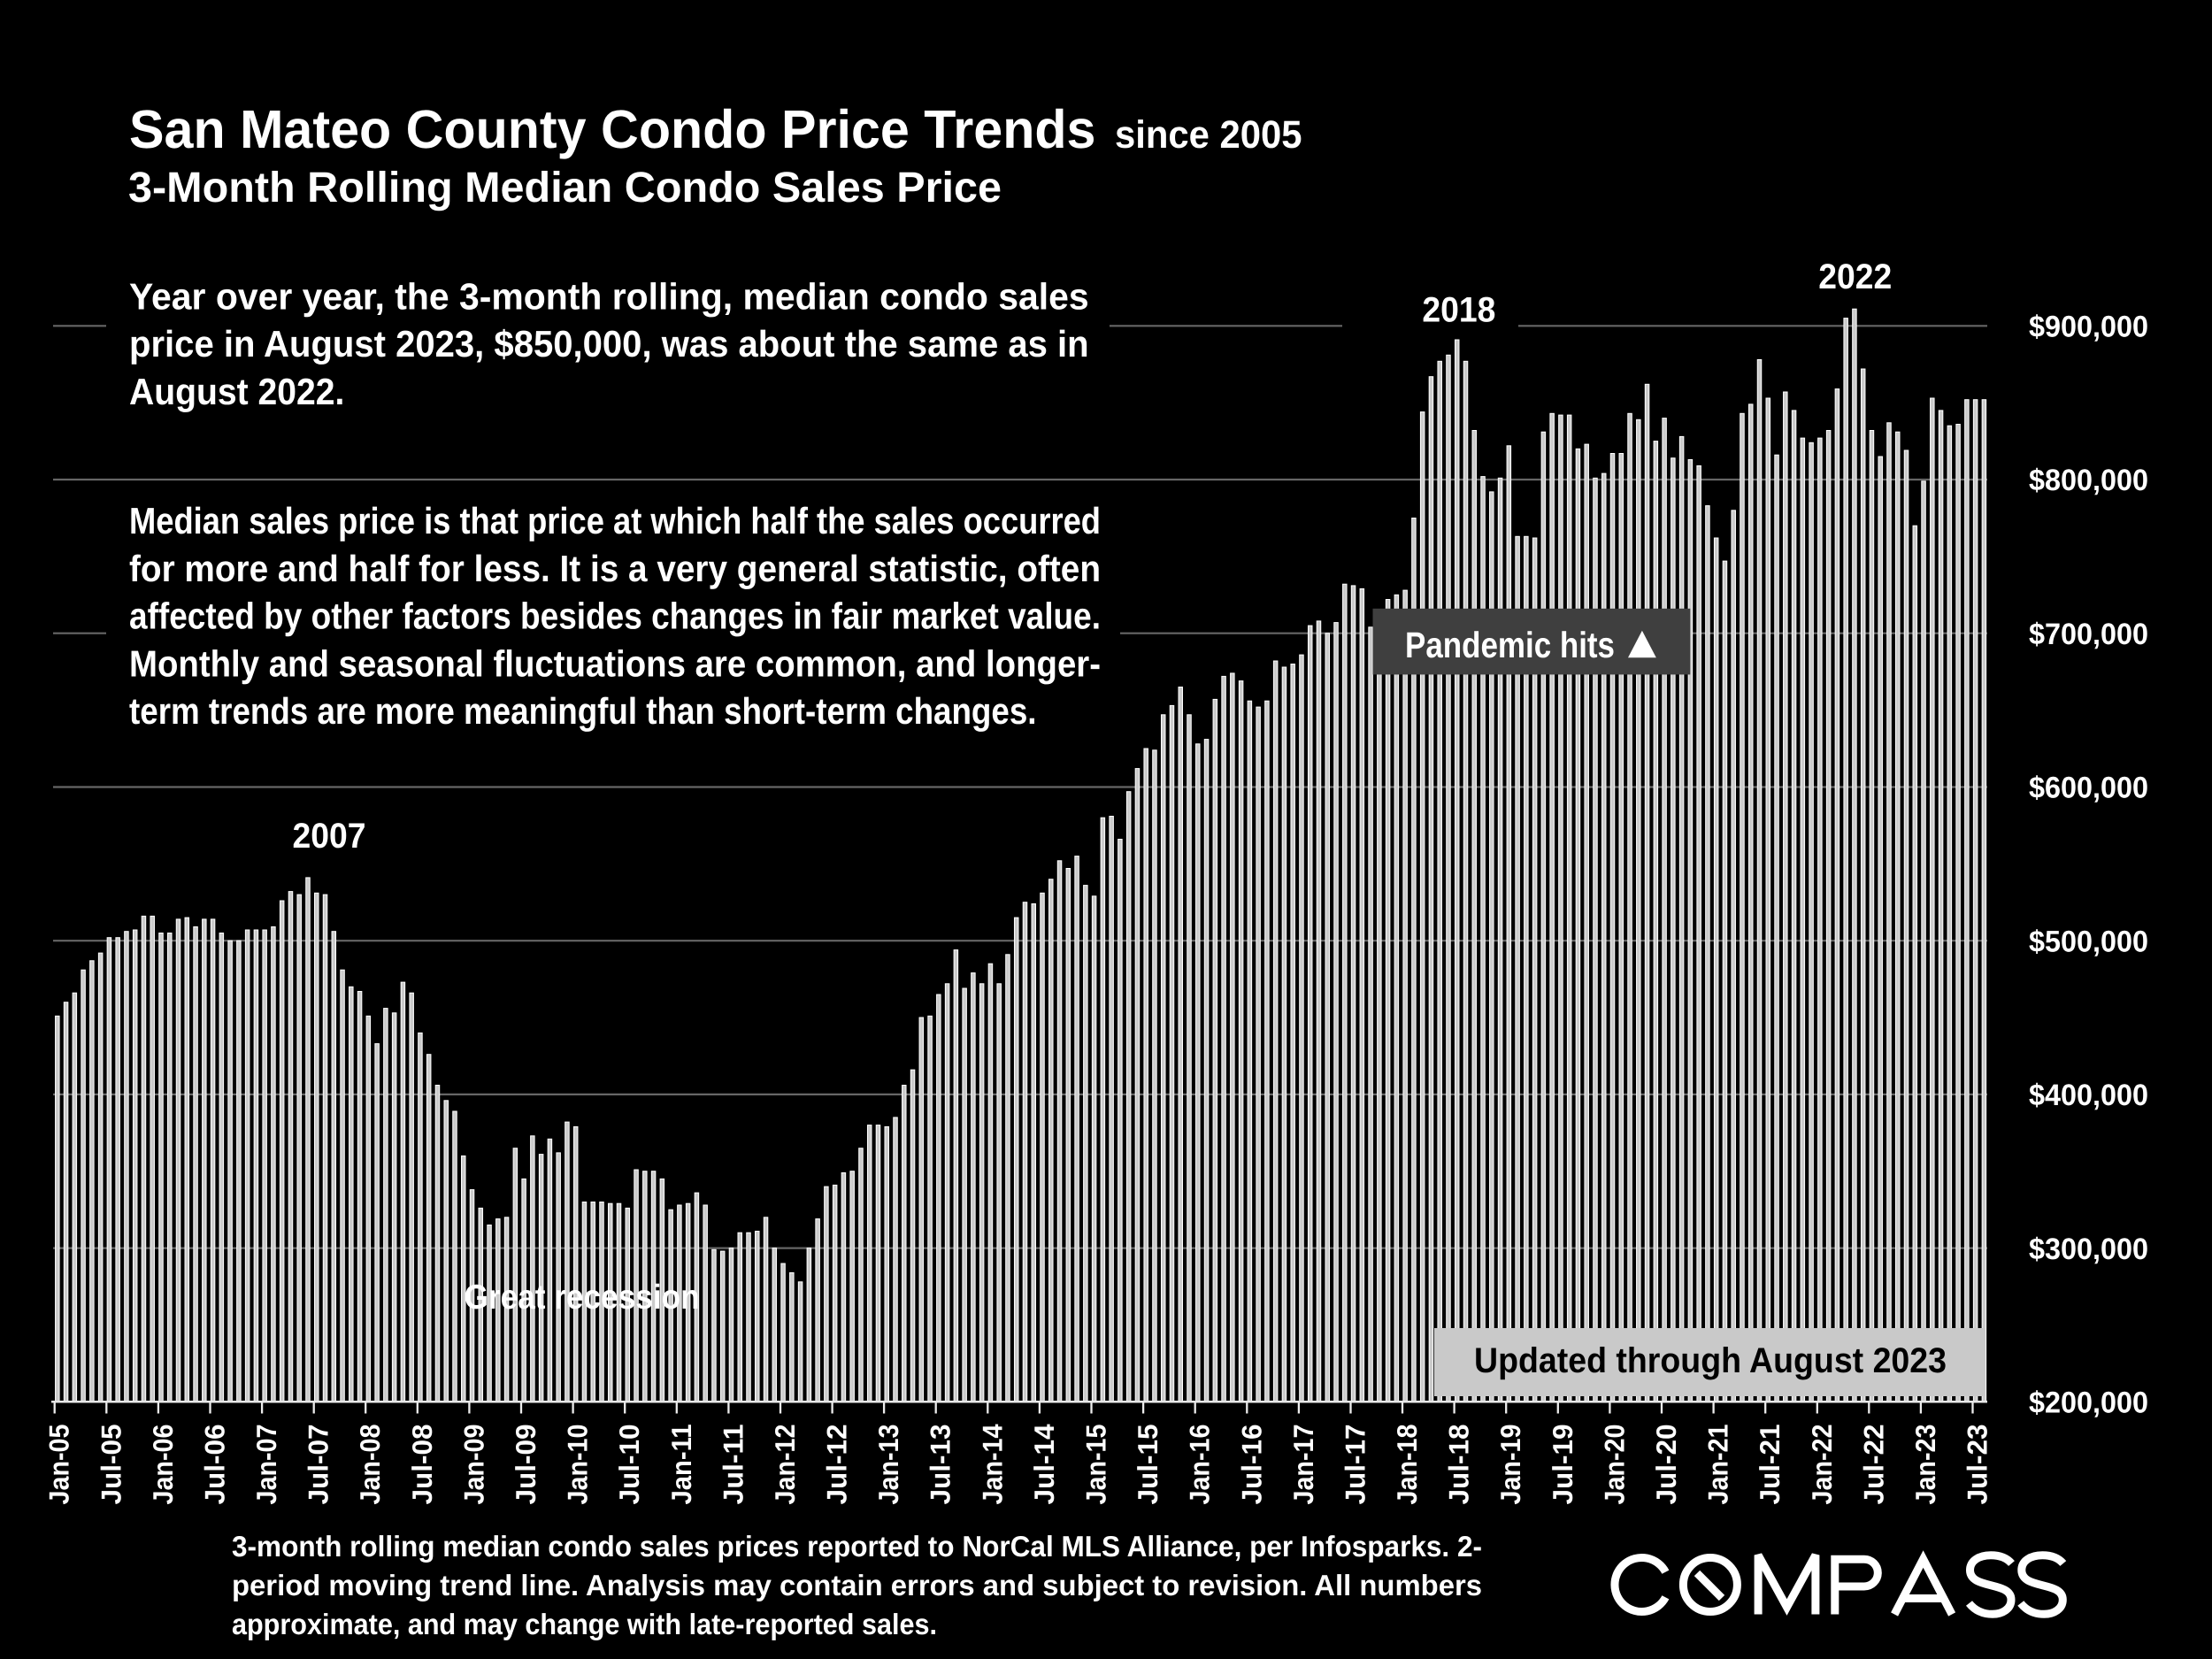 Image resolution: width=2212 pixels, height=1659 pixels. What do you see at coordinates (992, 1464) in the screenshot?
I see `svg-text: Jan-14` at bounding box center [992, 1464].